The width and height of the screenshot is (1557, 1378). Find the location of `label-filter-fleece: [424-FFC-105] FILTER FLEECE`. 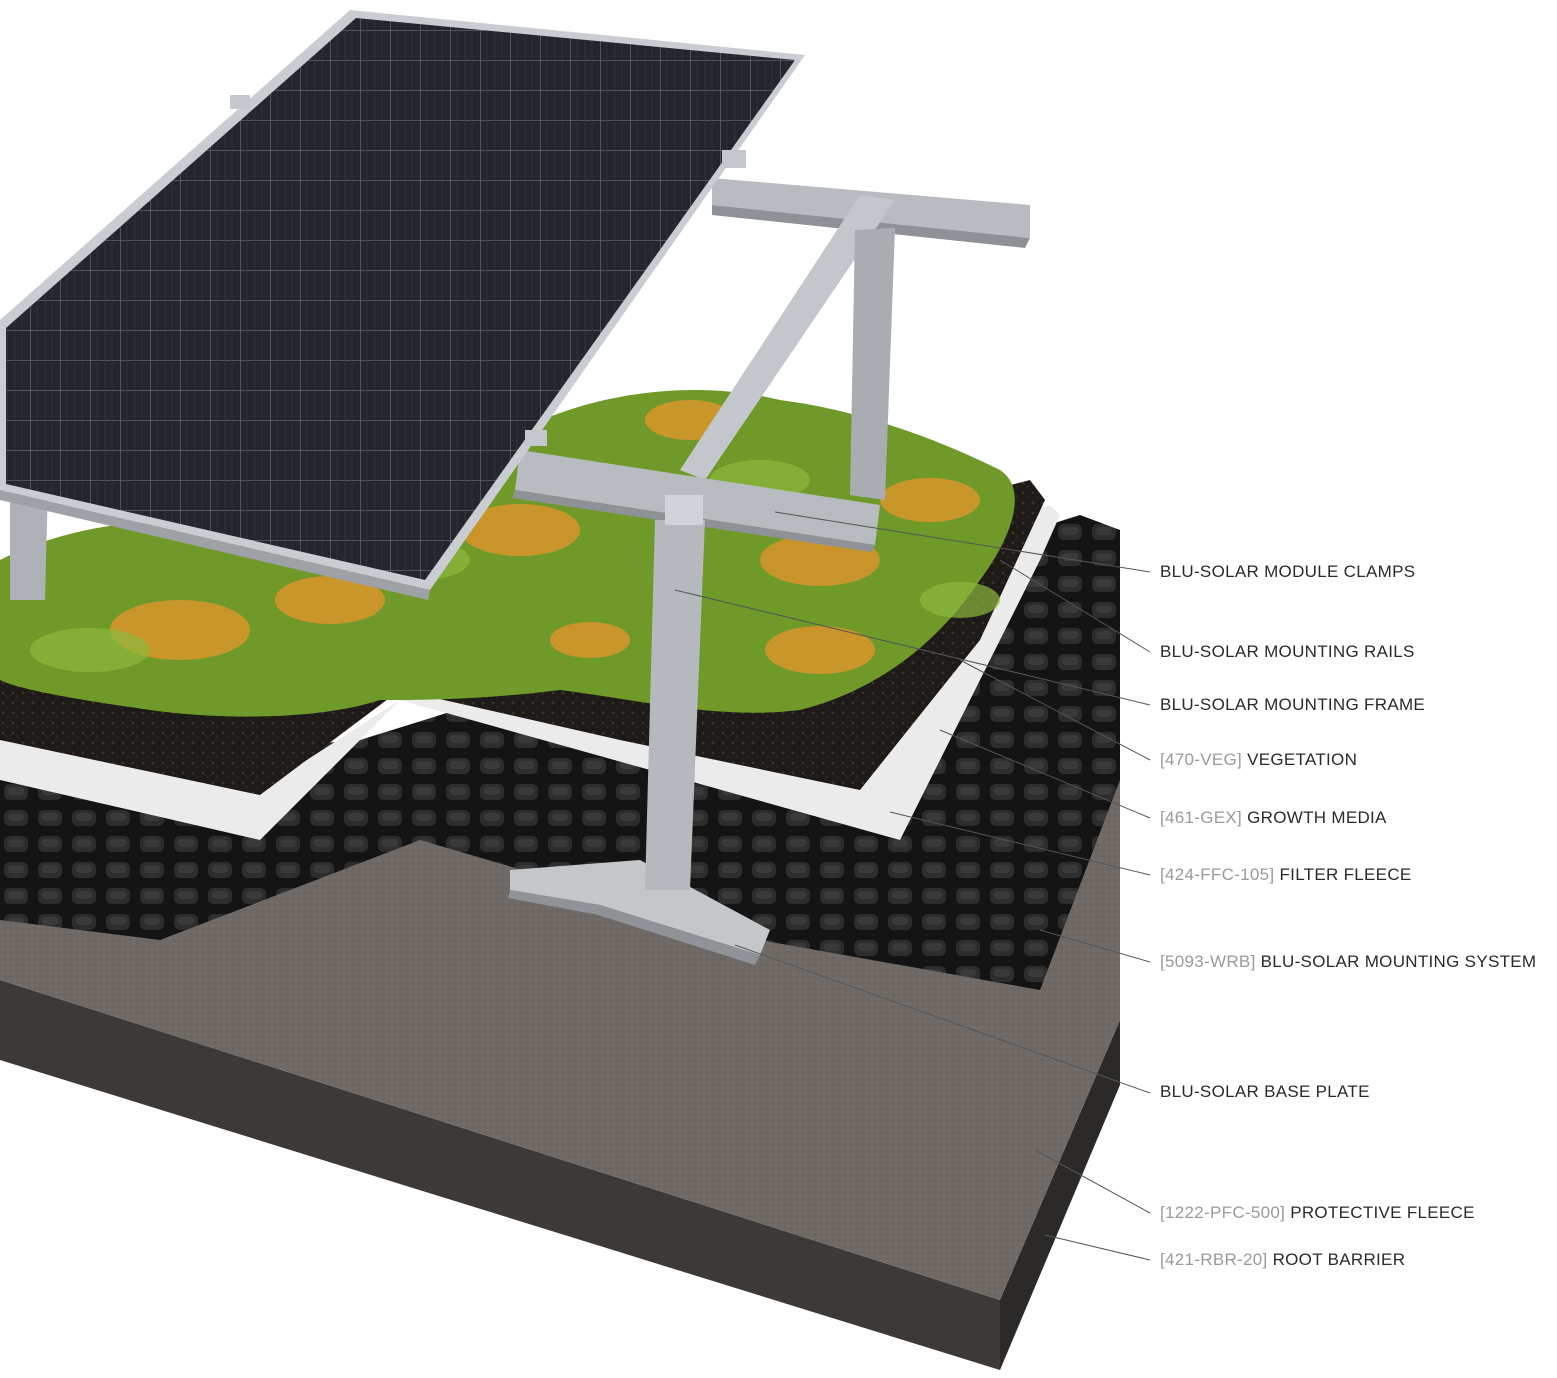

label-filter-fleece: [424-FFC-105] FILTER FLEECE is located at coordinates (1286, 875).